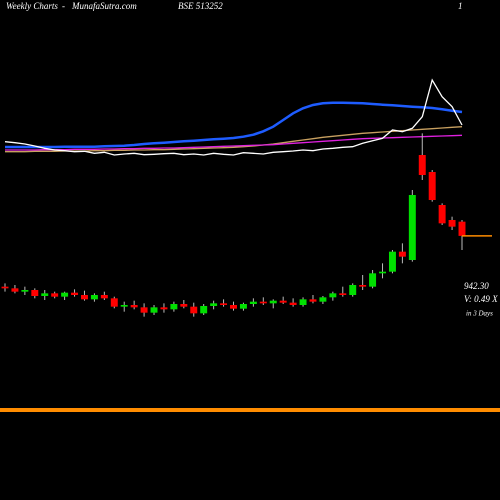 The height and width of the screenshot is (500, 500). Describe the element at coordinates (460, 6) in the screenshot. I see `header-period: 1` at that location.